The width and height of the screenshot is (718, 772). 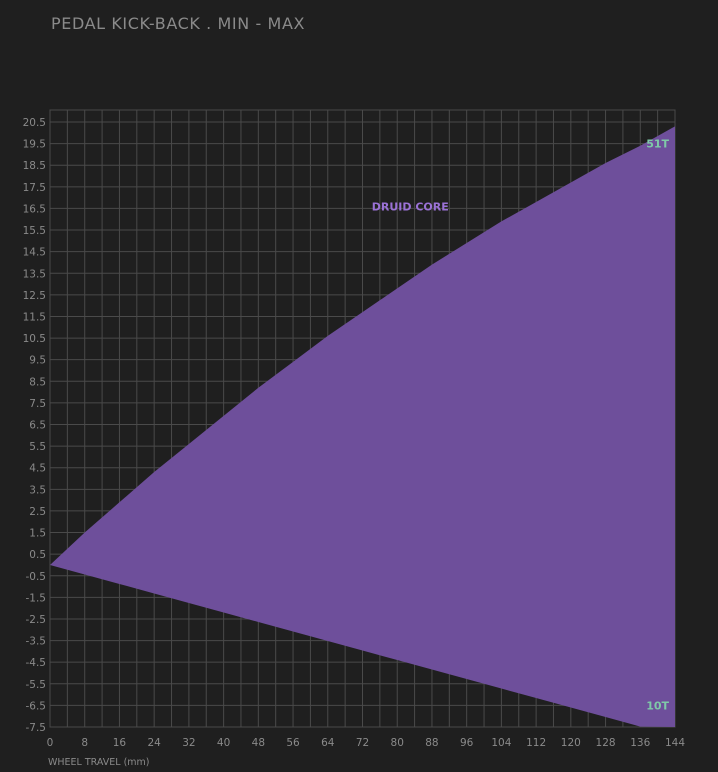 I want to click on x-tick-label: 32, so click(x=188, y=743).